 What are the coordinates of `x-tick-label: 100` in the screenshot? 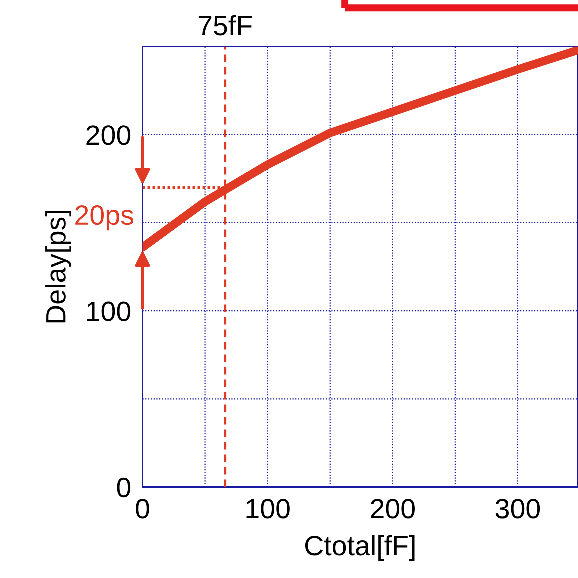 It's located at (268, 509).